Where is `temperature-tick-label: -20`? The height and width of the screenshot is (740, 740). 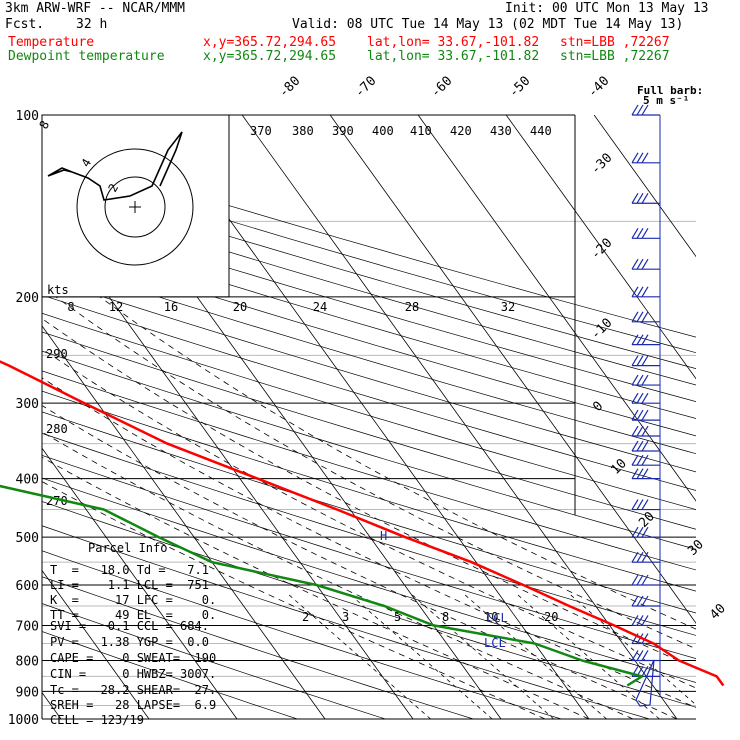 temperature-tick-label: -20 is located at coordinates (601, 249).